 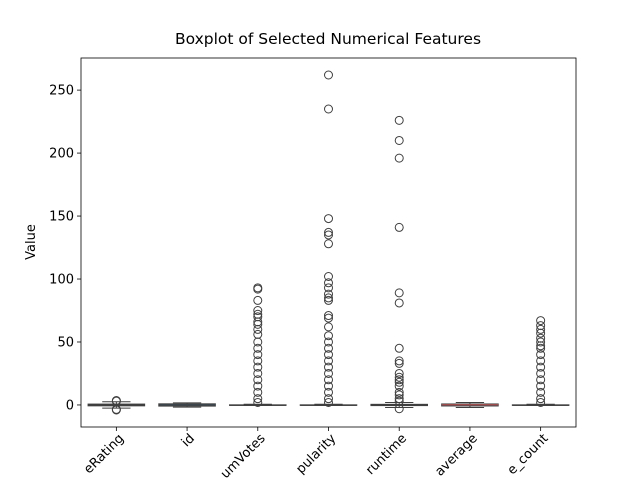 I want to click on y-axis-label: Value, so click(x=31, y=242).